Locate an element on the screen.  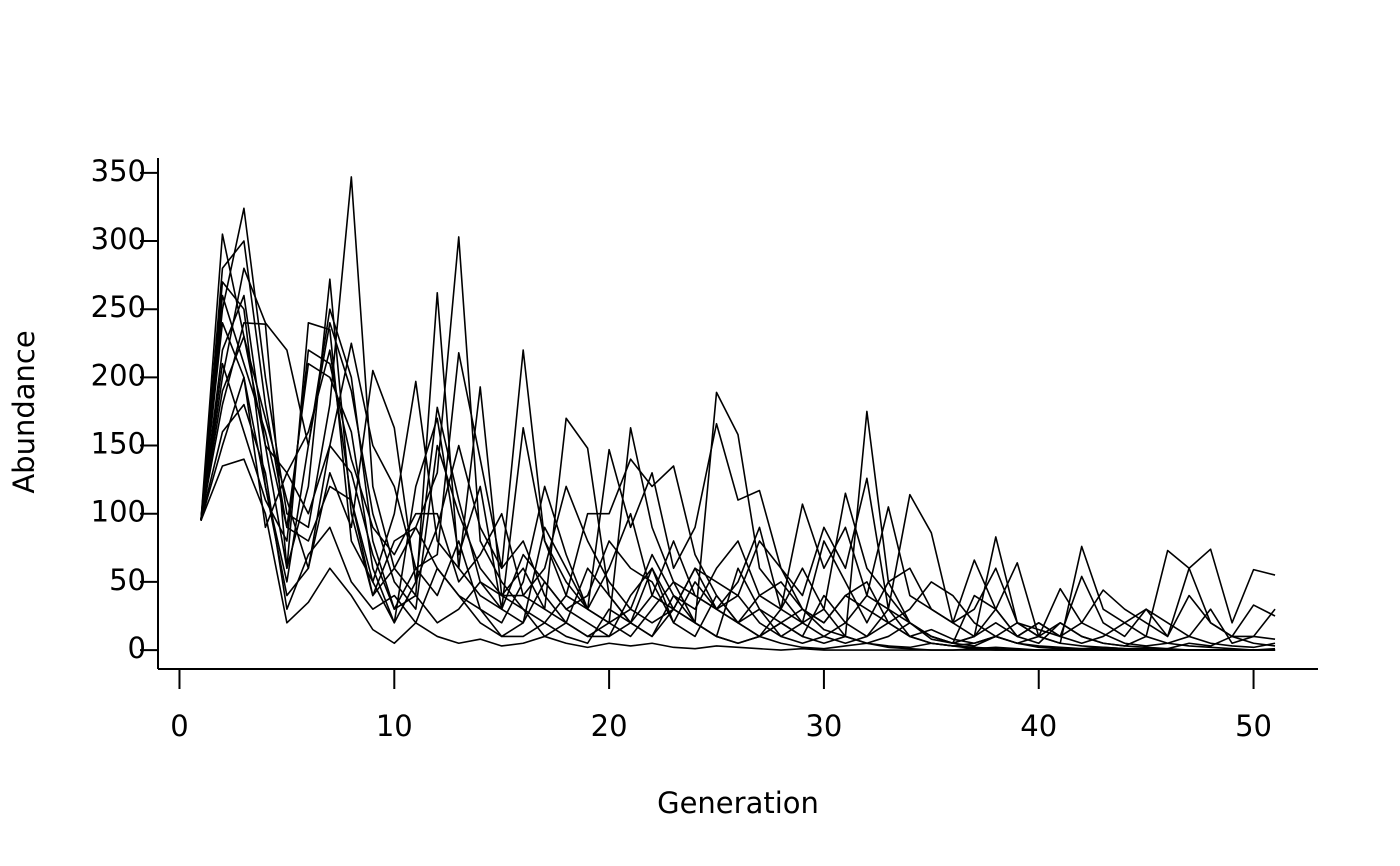
x-tick-label: 10 is located at coordinates (394, 726).